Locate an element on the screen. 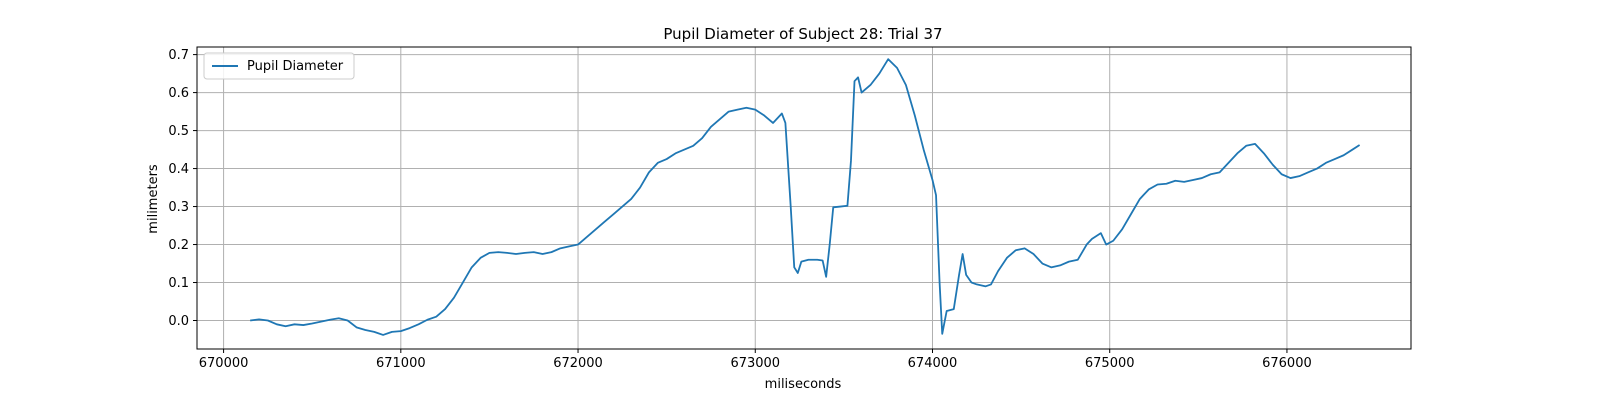  x-axis-label: miliseconds is located at coordinates (803, 384).